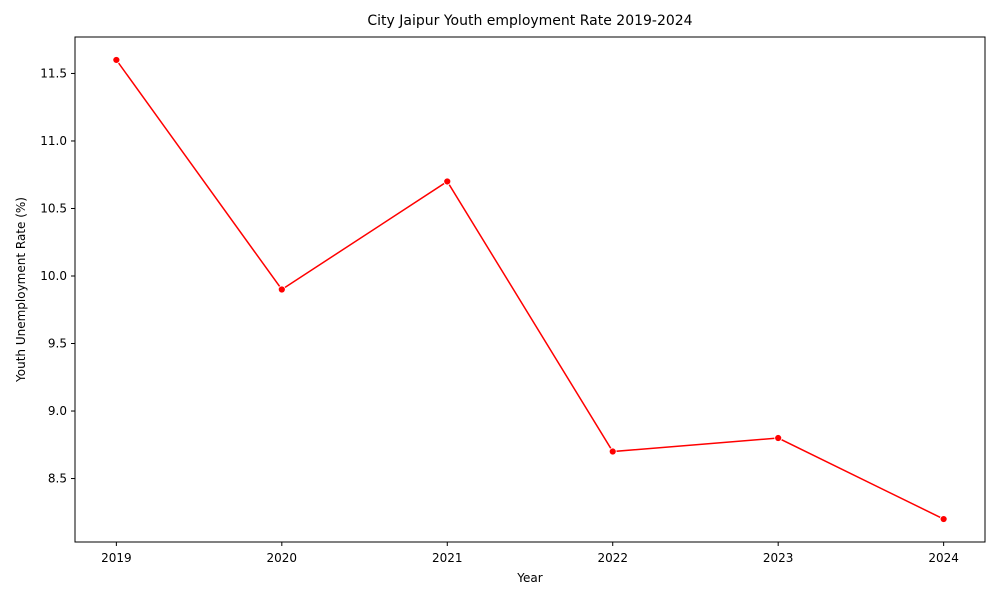  I want to click on data-point-2022, so click(612, 451).